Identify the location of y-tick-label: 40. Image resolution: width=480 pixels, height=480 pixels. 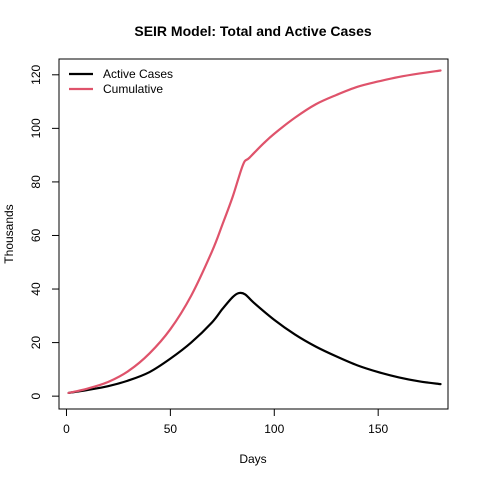
(36, 289).